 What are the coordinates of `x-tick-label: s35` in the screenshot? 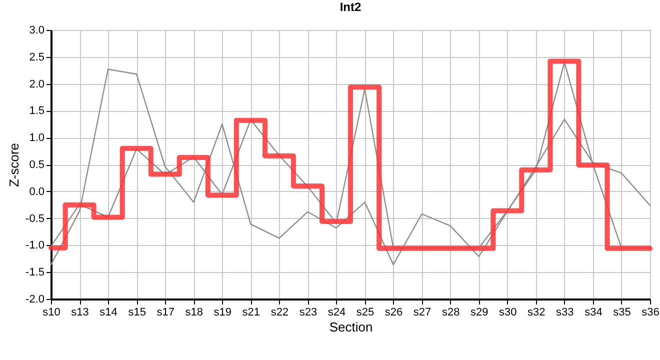 It's located at (622, 312).